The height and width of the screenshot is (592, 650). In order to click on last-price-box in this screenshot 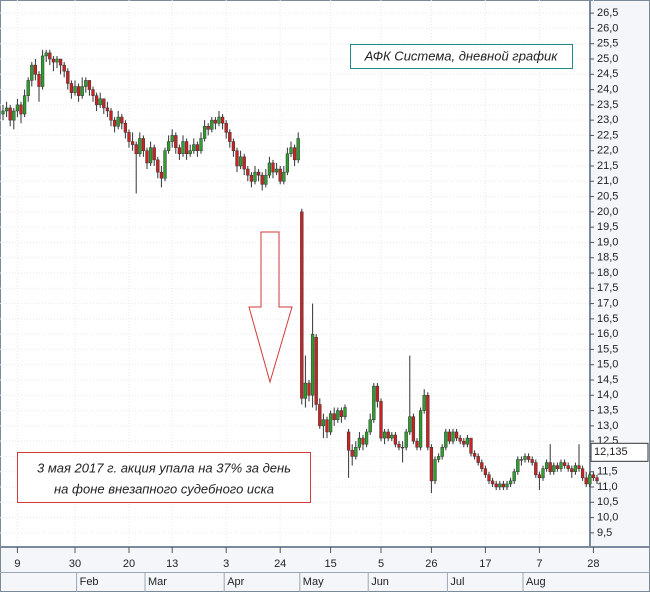, I will do `click(619, 452)`.